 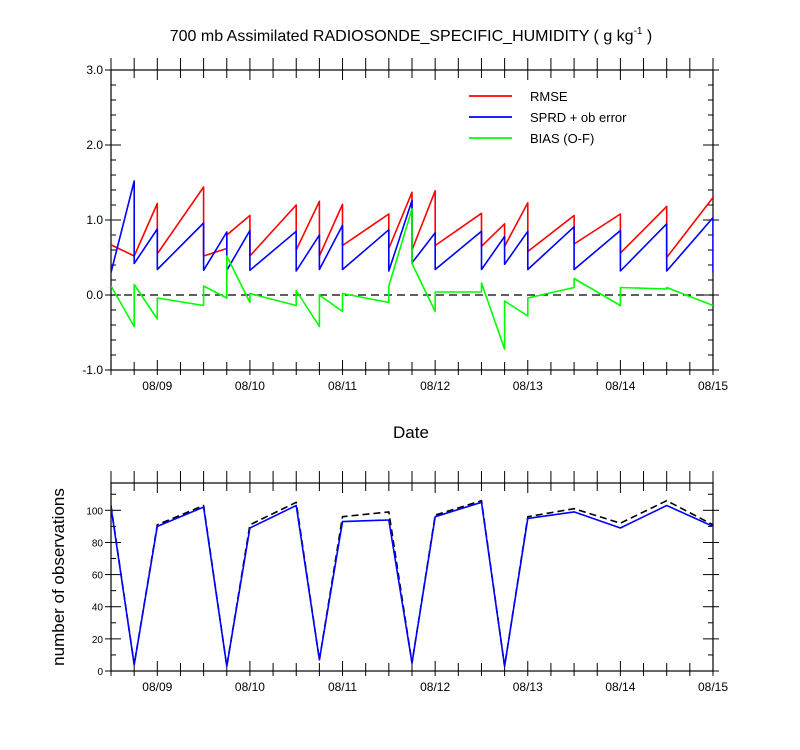 What do you see at coordinates (98, 543) in the screenshot?
I see `y-tick-label: 80` at bounding box center [98, 543].